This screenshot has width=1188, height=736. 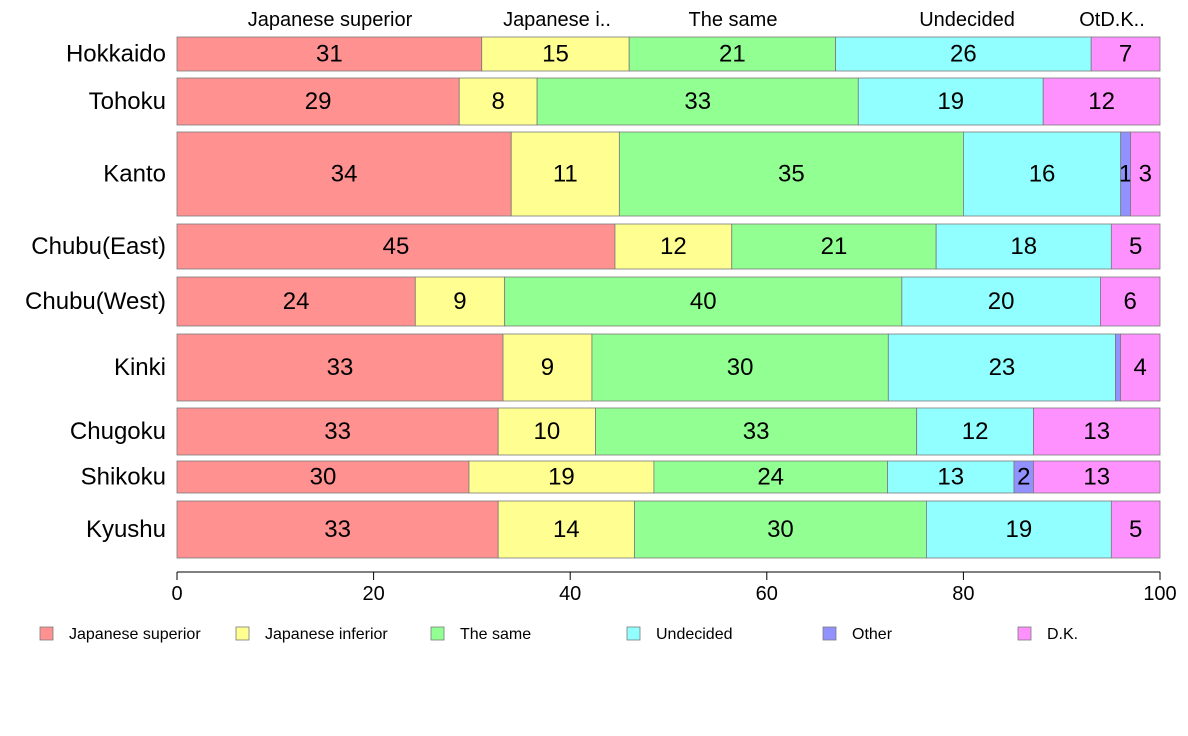 What do you see at coordinates (557, 20) in the screenshot?
I see `top-label: Japanese i..` at bounding box center [557, 20].